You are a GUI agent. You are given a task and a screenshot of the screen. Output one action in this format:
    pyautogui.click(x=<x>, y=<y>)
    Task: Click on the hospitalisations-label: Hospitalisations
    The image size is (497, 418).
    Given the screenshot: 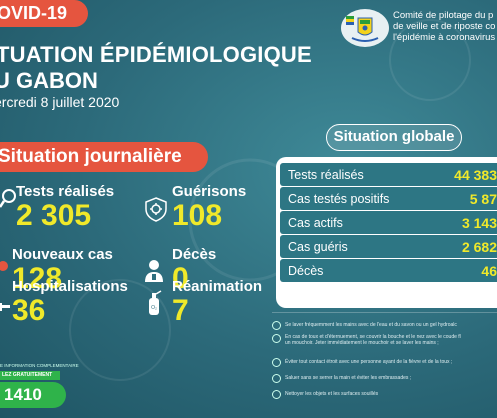 What is the action you would take?
    pyautogui.click(x=70, y=286)
    